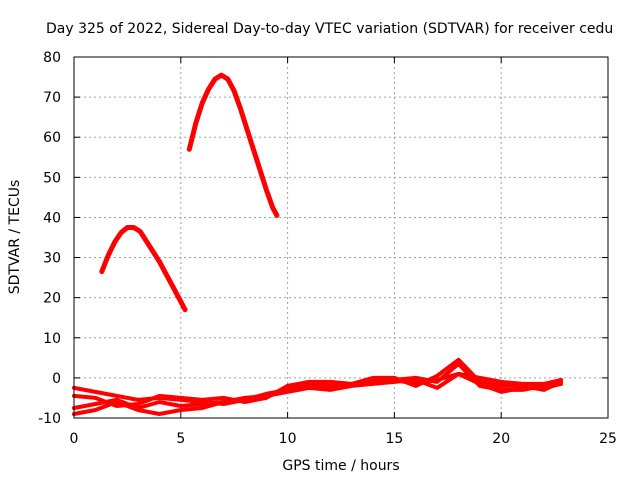 Image resolution: width=640 pixels, height=480 pixels. I want to click on x-tick-label: 15, so click(394, 439).